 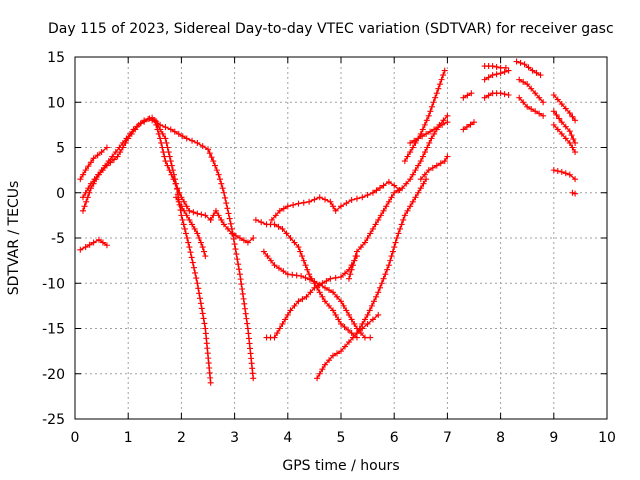 I want to click on x-tick-label: 3, so click(x=234, y=438).